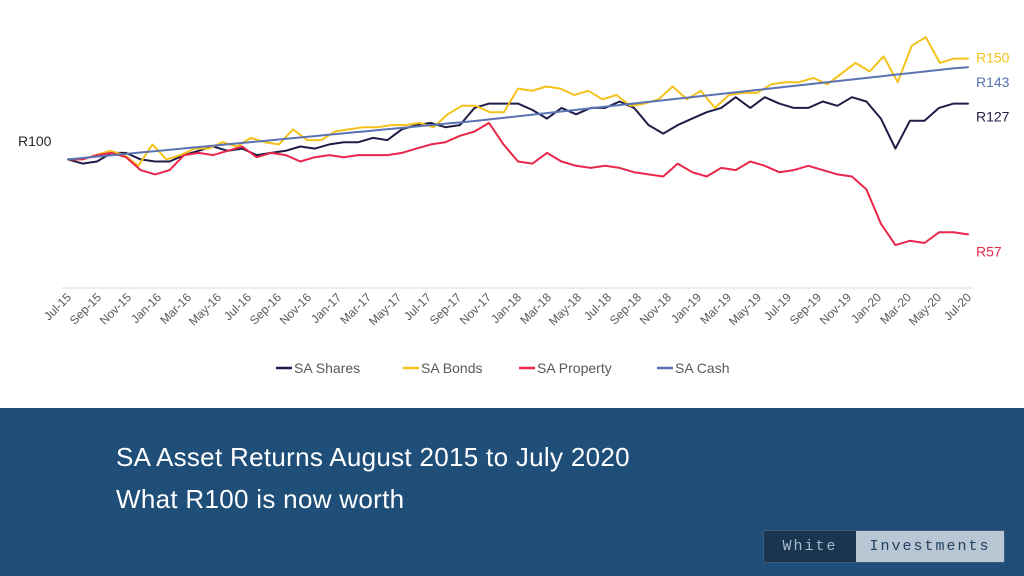 The image size is (1024, 576). I want to click on series-line-sa-cash, so click(518, 113).